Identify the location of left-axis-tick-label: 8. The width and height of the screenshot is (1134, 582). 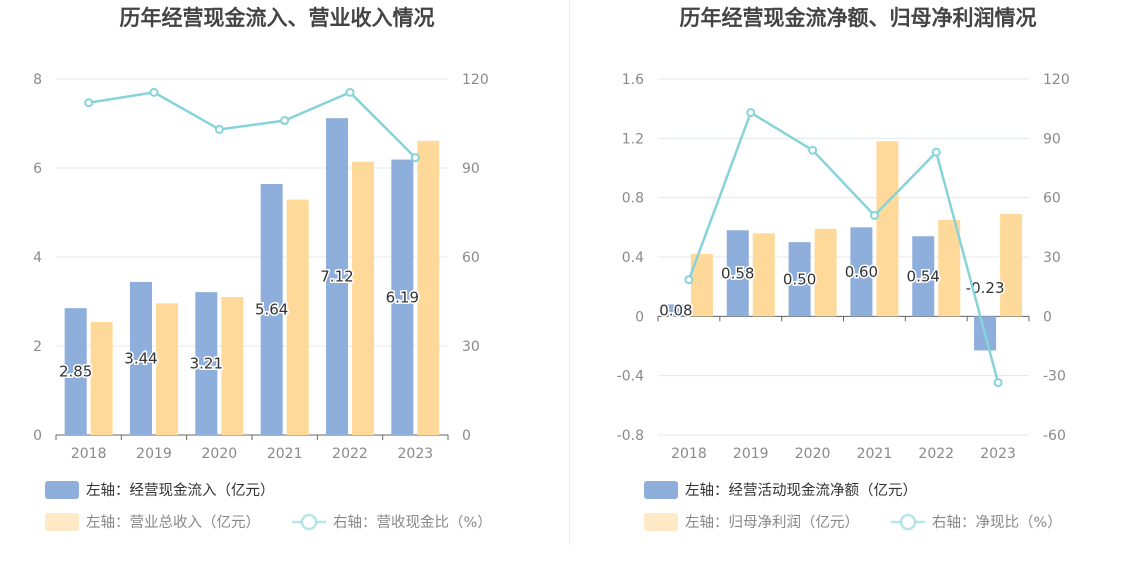
(37, 80).